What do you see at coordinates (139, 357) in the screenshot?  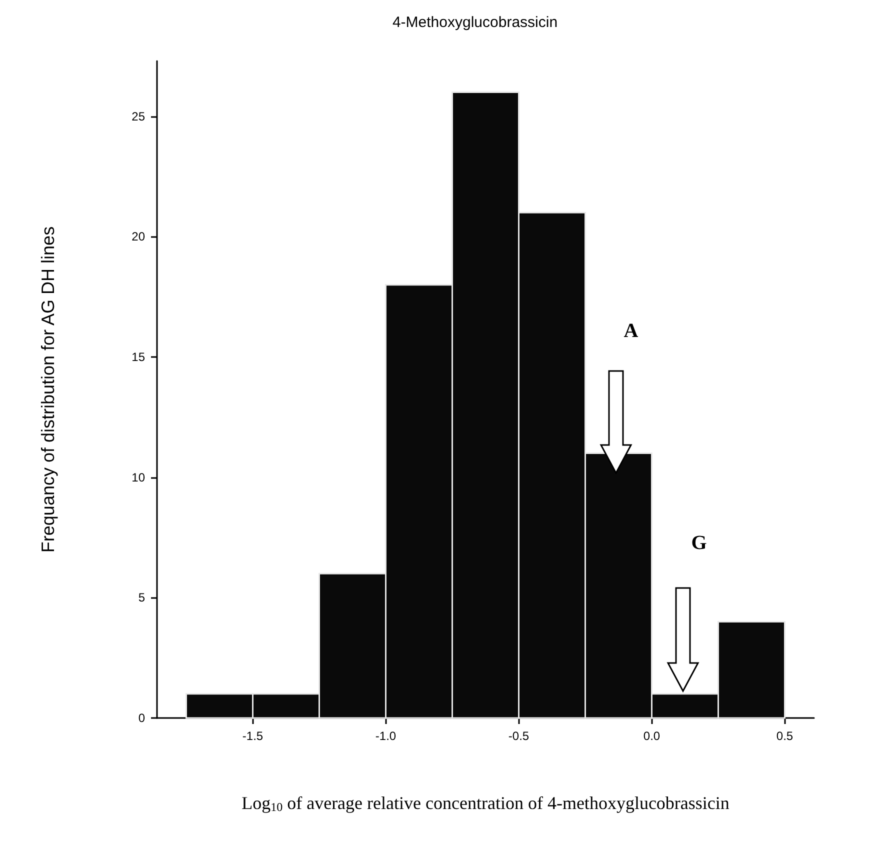 I see `y-tick-label: 15` at bounding box center [139, 357].